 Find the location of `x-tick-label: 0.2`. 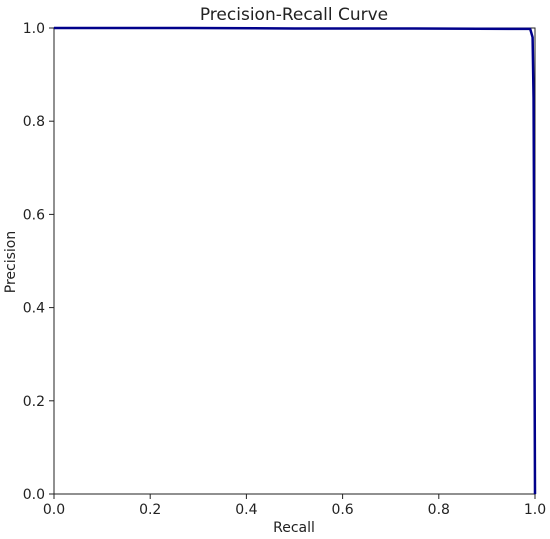

x-tick-label: 0.2 is located at coordinates (150, 510).